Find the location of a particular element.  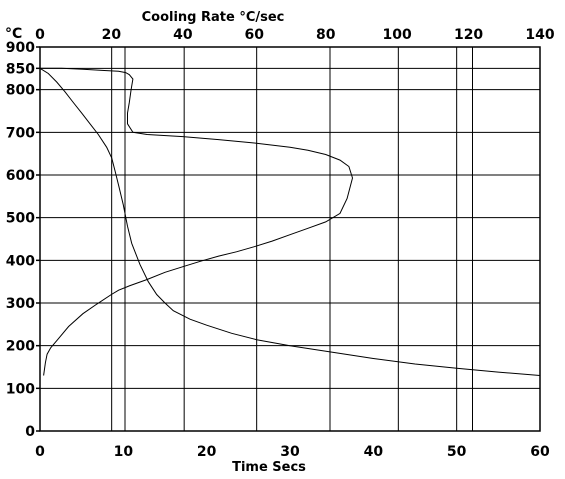

y-tick-label-200: 200 is located at coordinates (20, 347).